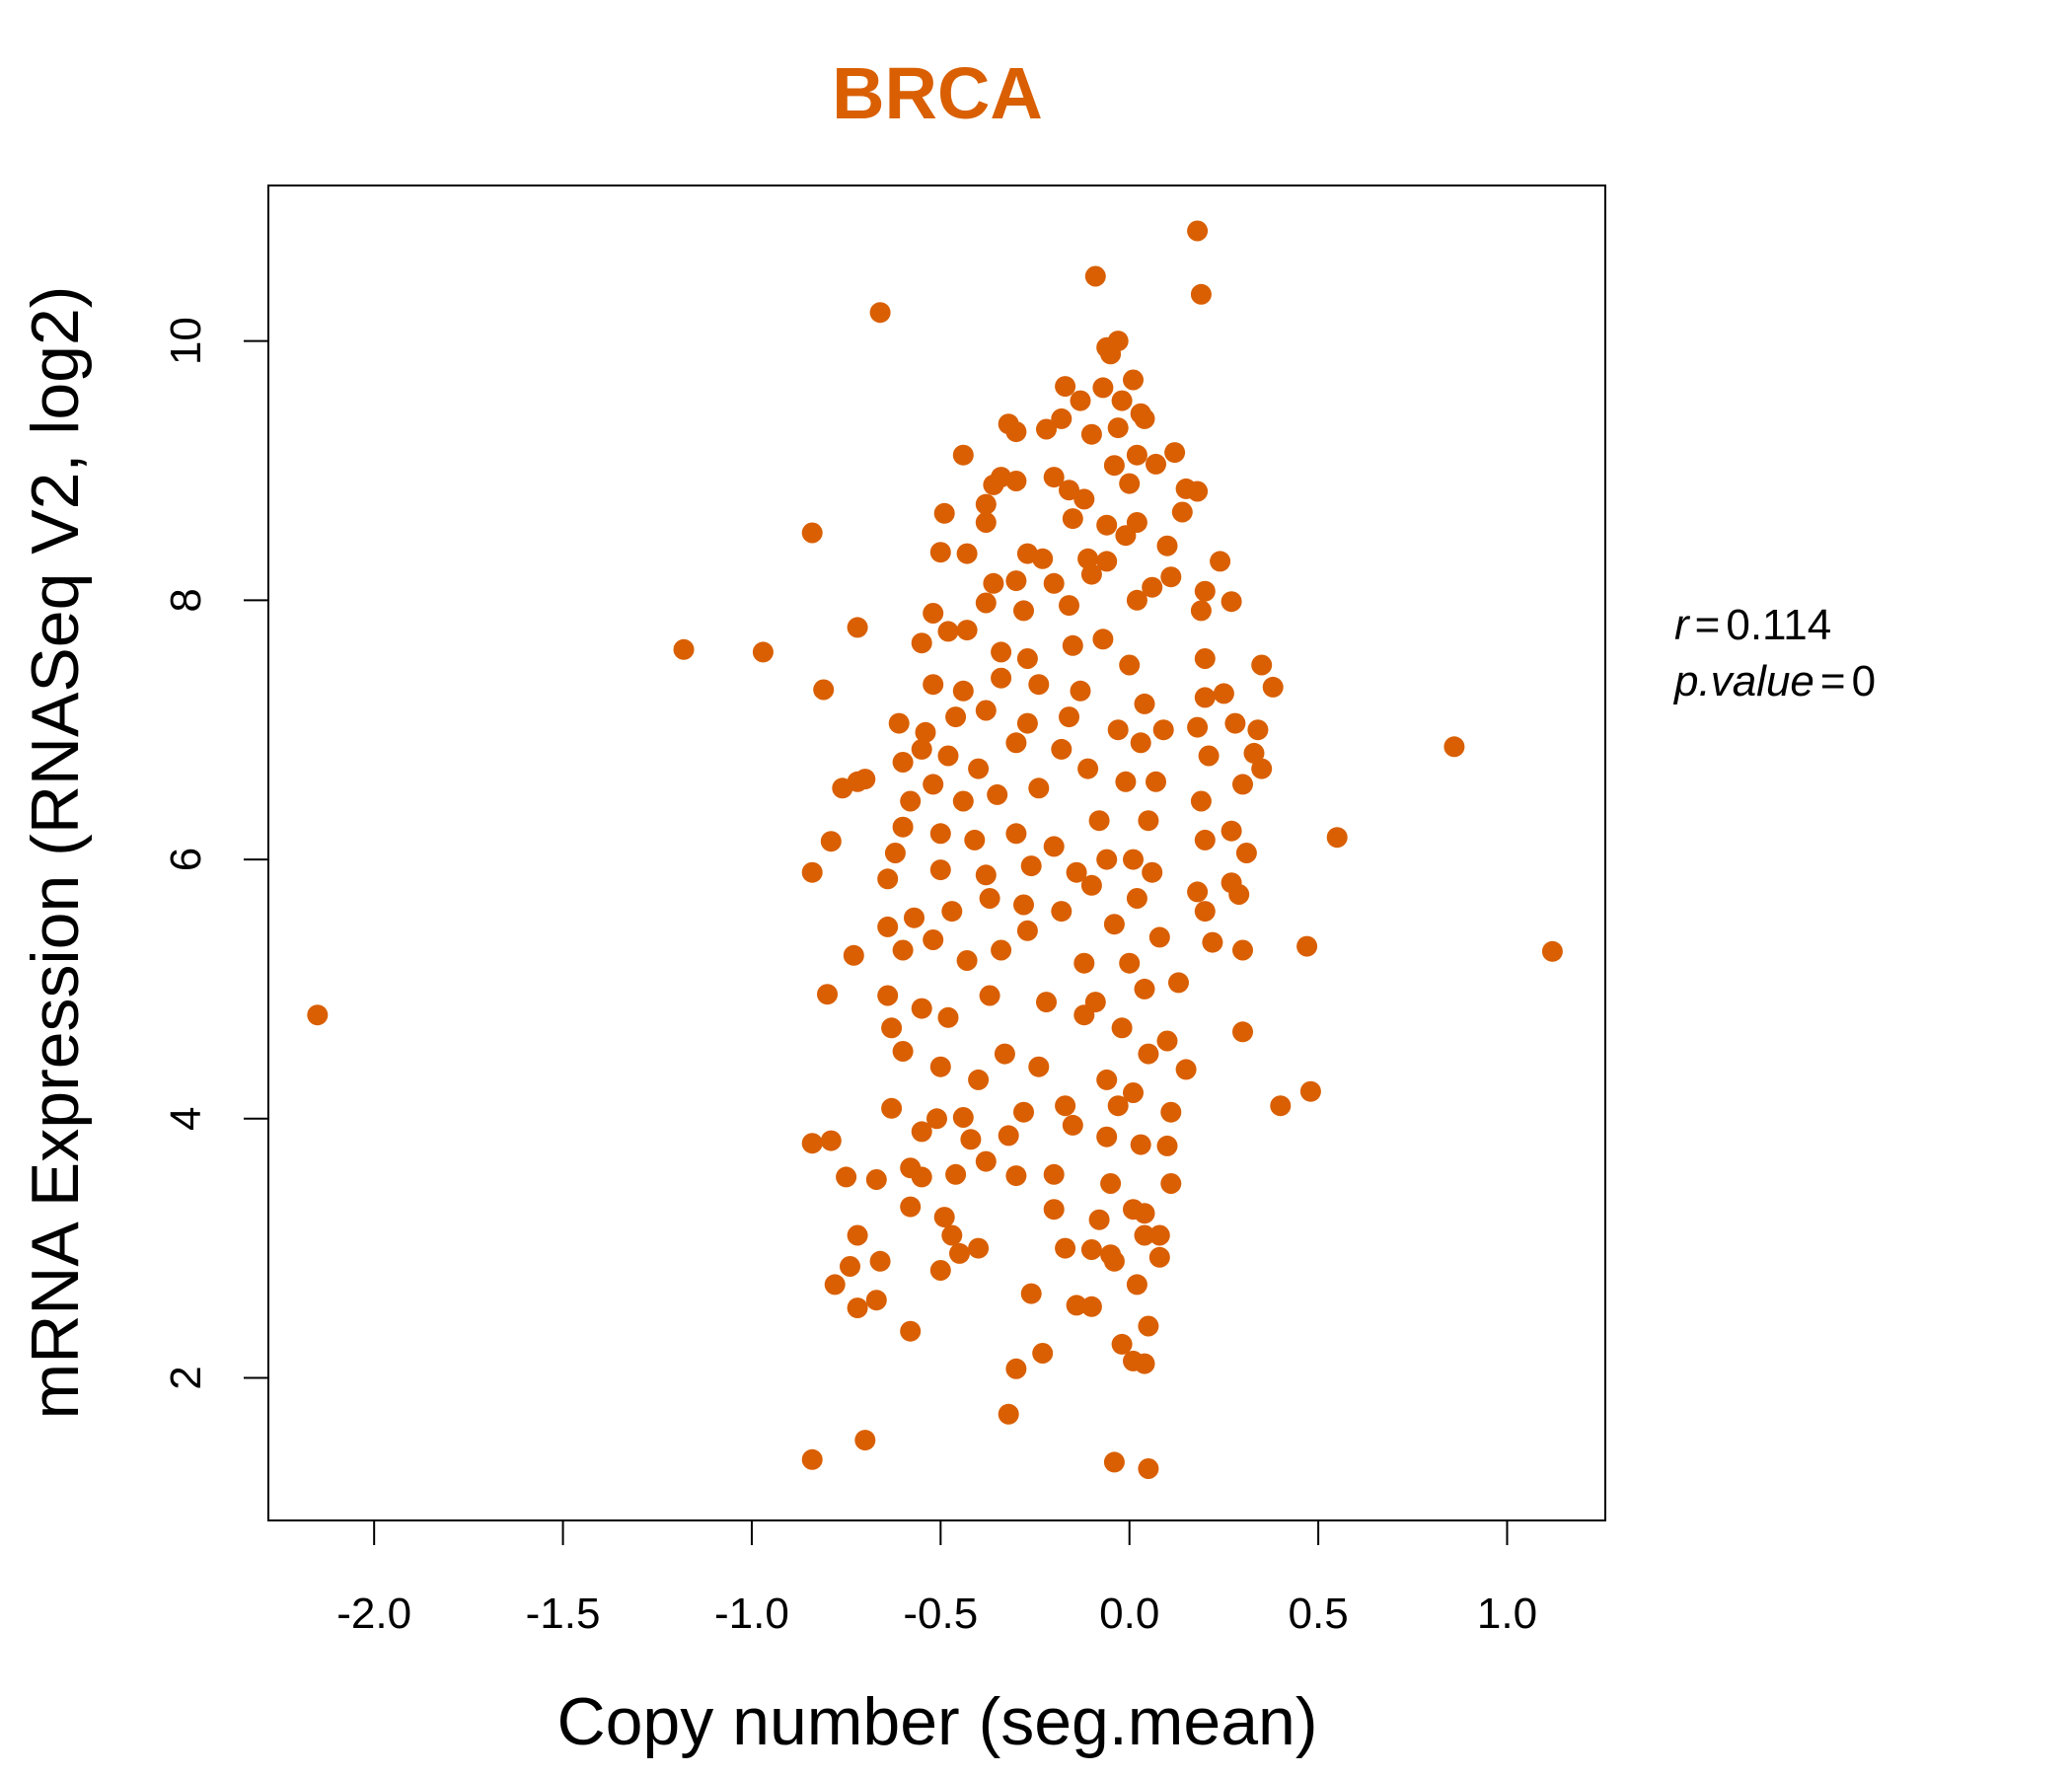 This screenshot has width=2072, height=1776. Describe the element at coordinates (937, 1579) in the screenshot. I see `x-axis: -2.0 -1.5 -1.0 -0.5 0.0 0.5 1.0` at that location.